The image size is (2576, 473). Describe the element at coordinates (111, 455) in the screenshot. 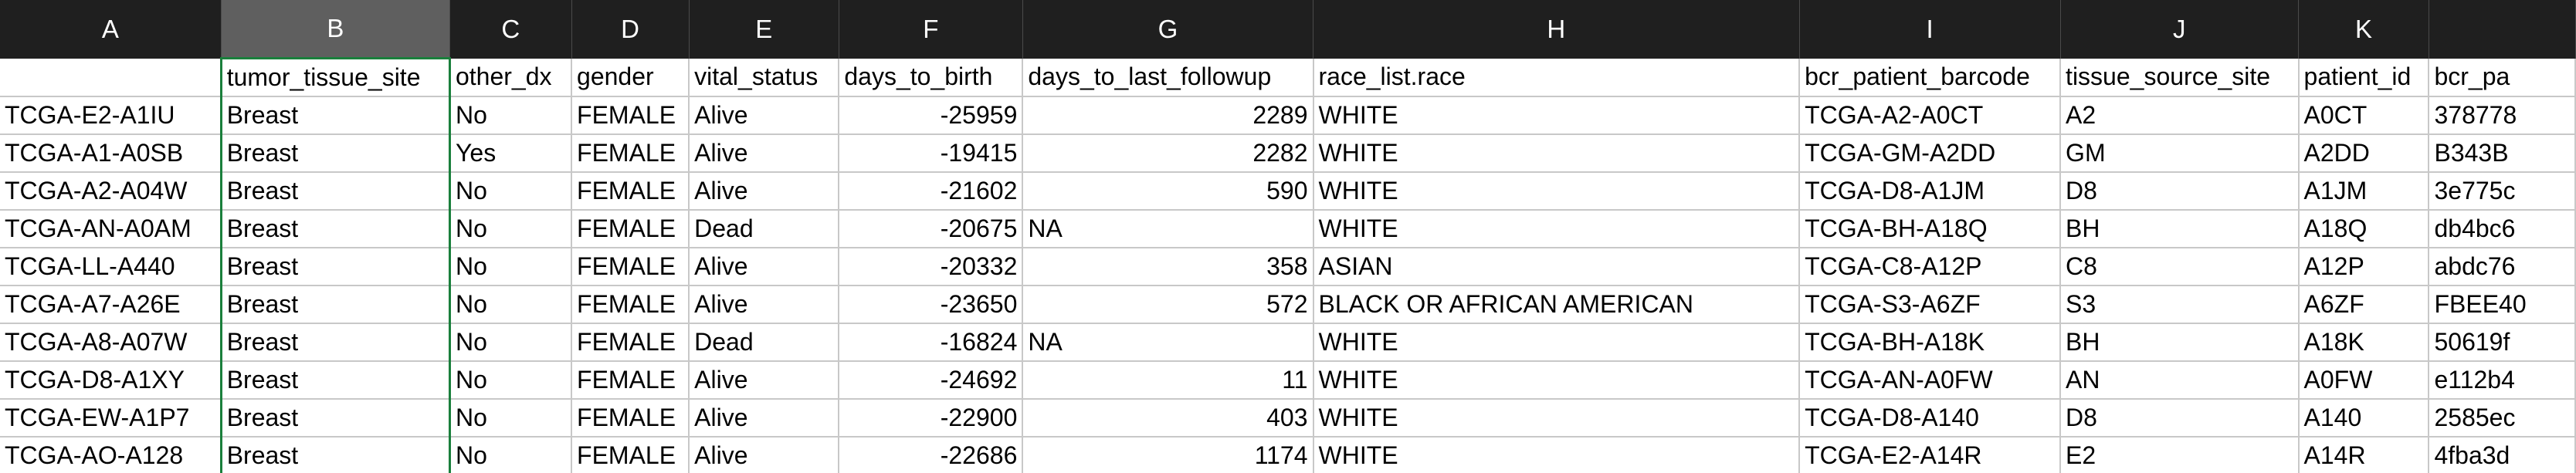

I see `cell: TCGA-AO-A128` at that location.